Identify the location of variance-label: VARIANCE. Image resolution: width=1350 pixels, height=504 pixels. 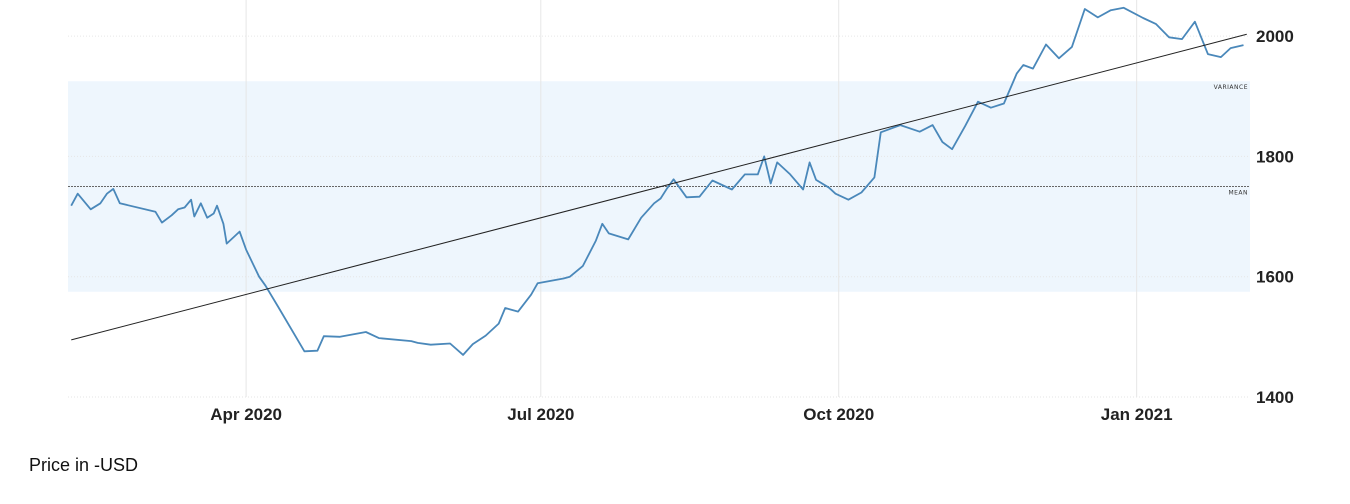
(1231, 87).